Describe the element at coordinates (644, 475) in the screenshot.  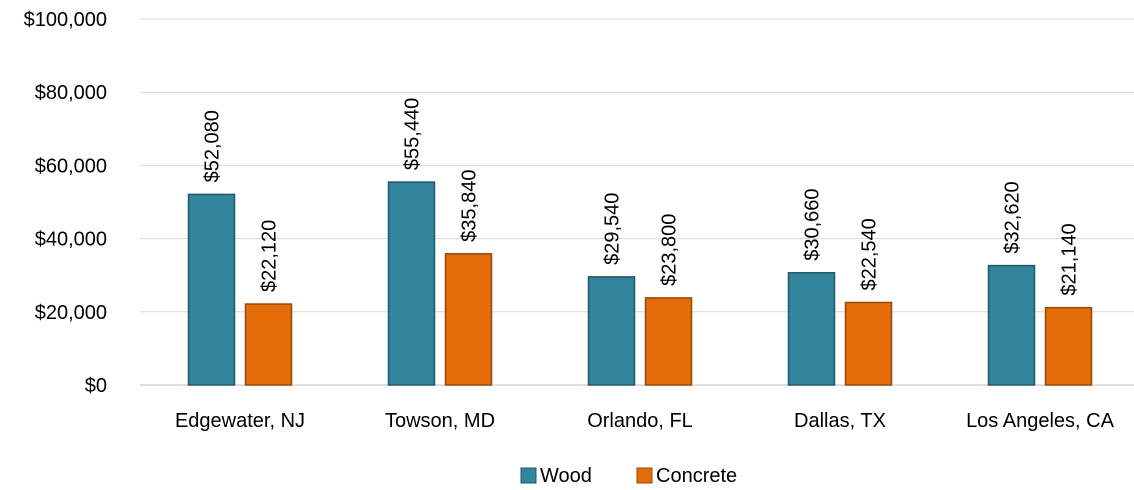
I see `legend-swatch-concrete` at that location.